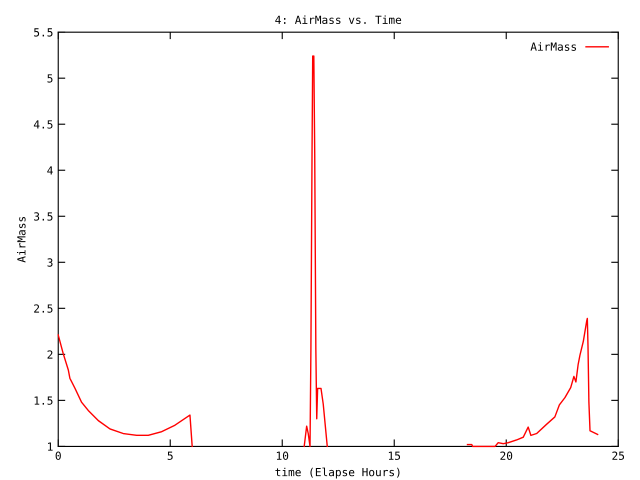 The height and width of the screenshot is (480, 640). I want to click on y-tick-label: 3.5, so click(43, 216).